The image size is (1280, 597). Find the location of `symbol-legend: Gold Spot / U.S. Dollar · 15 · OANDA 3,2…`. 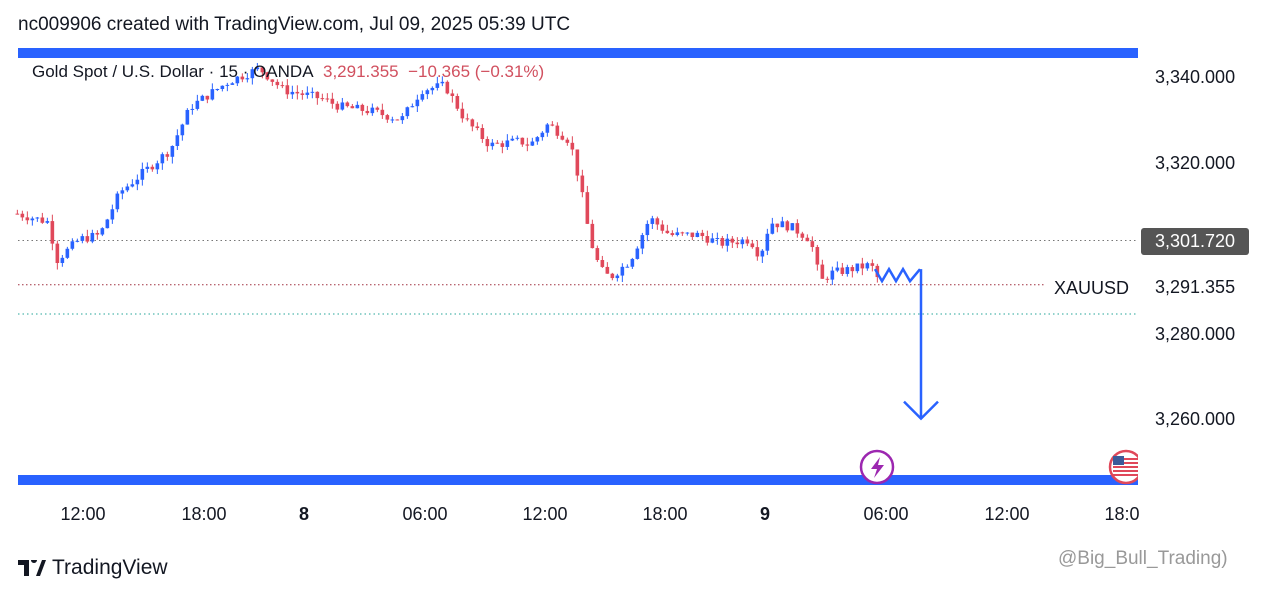

symbol-legend: Gold Spot / U.S. Dollar · 15 · OANDA 3,2… is located at coordinates (288, 72).